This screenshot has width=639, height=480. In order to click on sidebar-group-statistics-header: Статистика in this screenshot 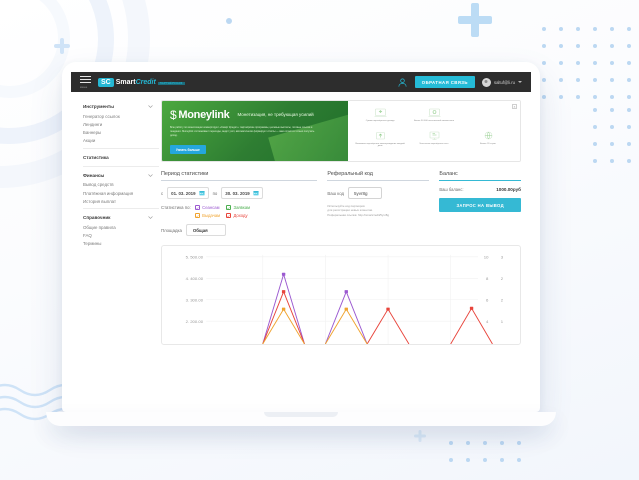, I will do `click(118, 157)`.